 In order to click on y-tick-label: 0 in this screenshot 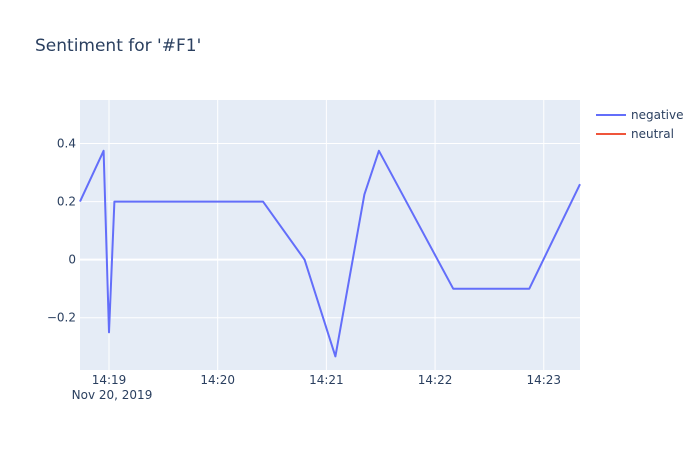, I will do `click(72, 260)`.